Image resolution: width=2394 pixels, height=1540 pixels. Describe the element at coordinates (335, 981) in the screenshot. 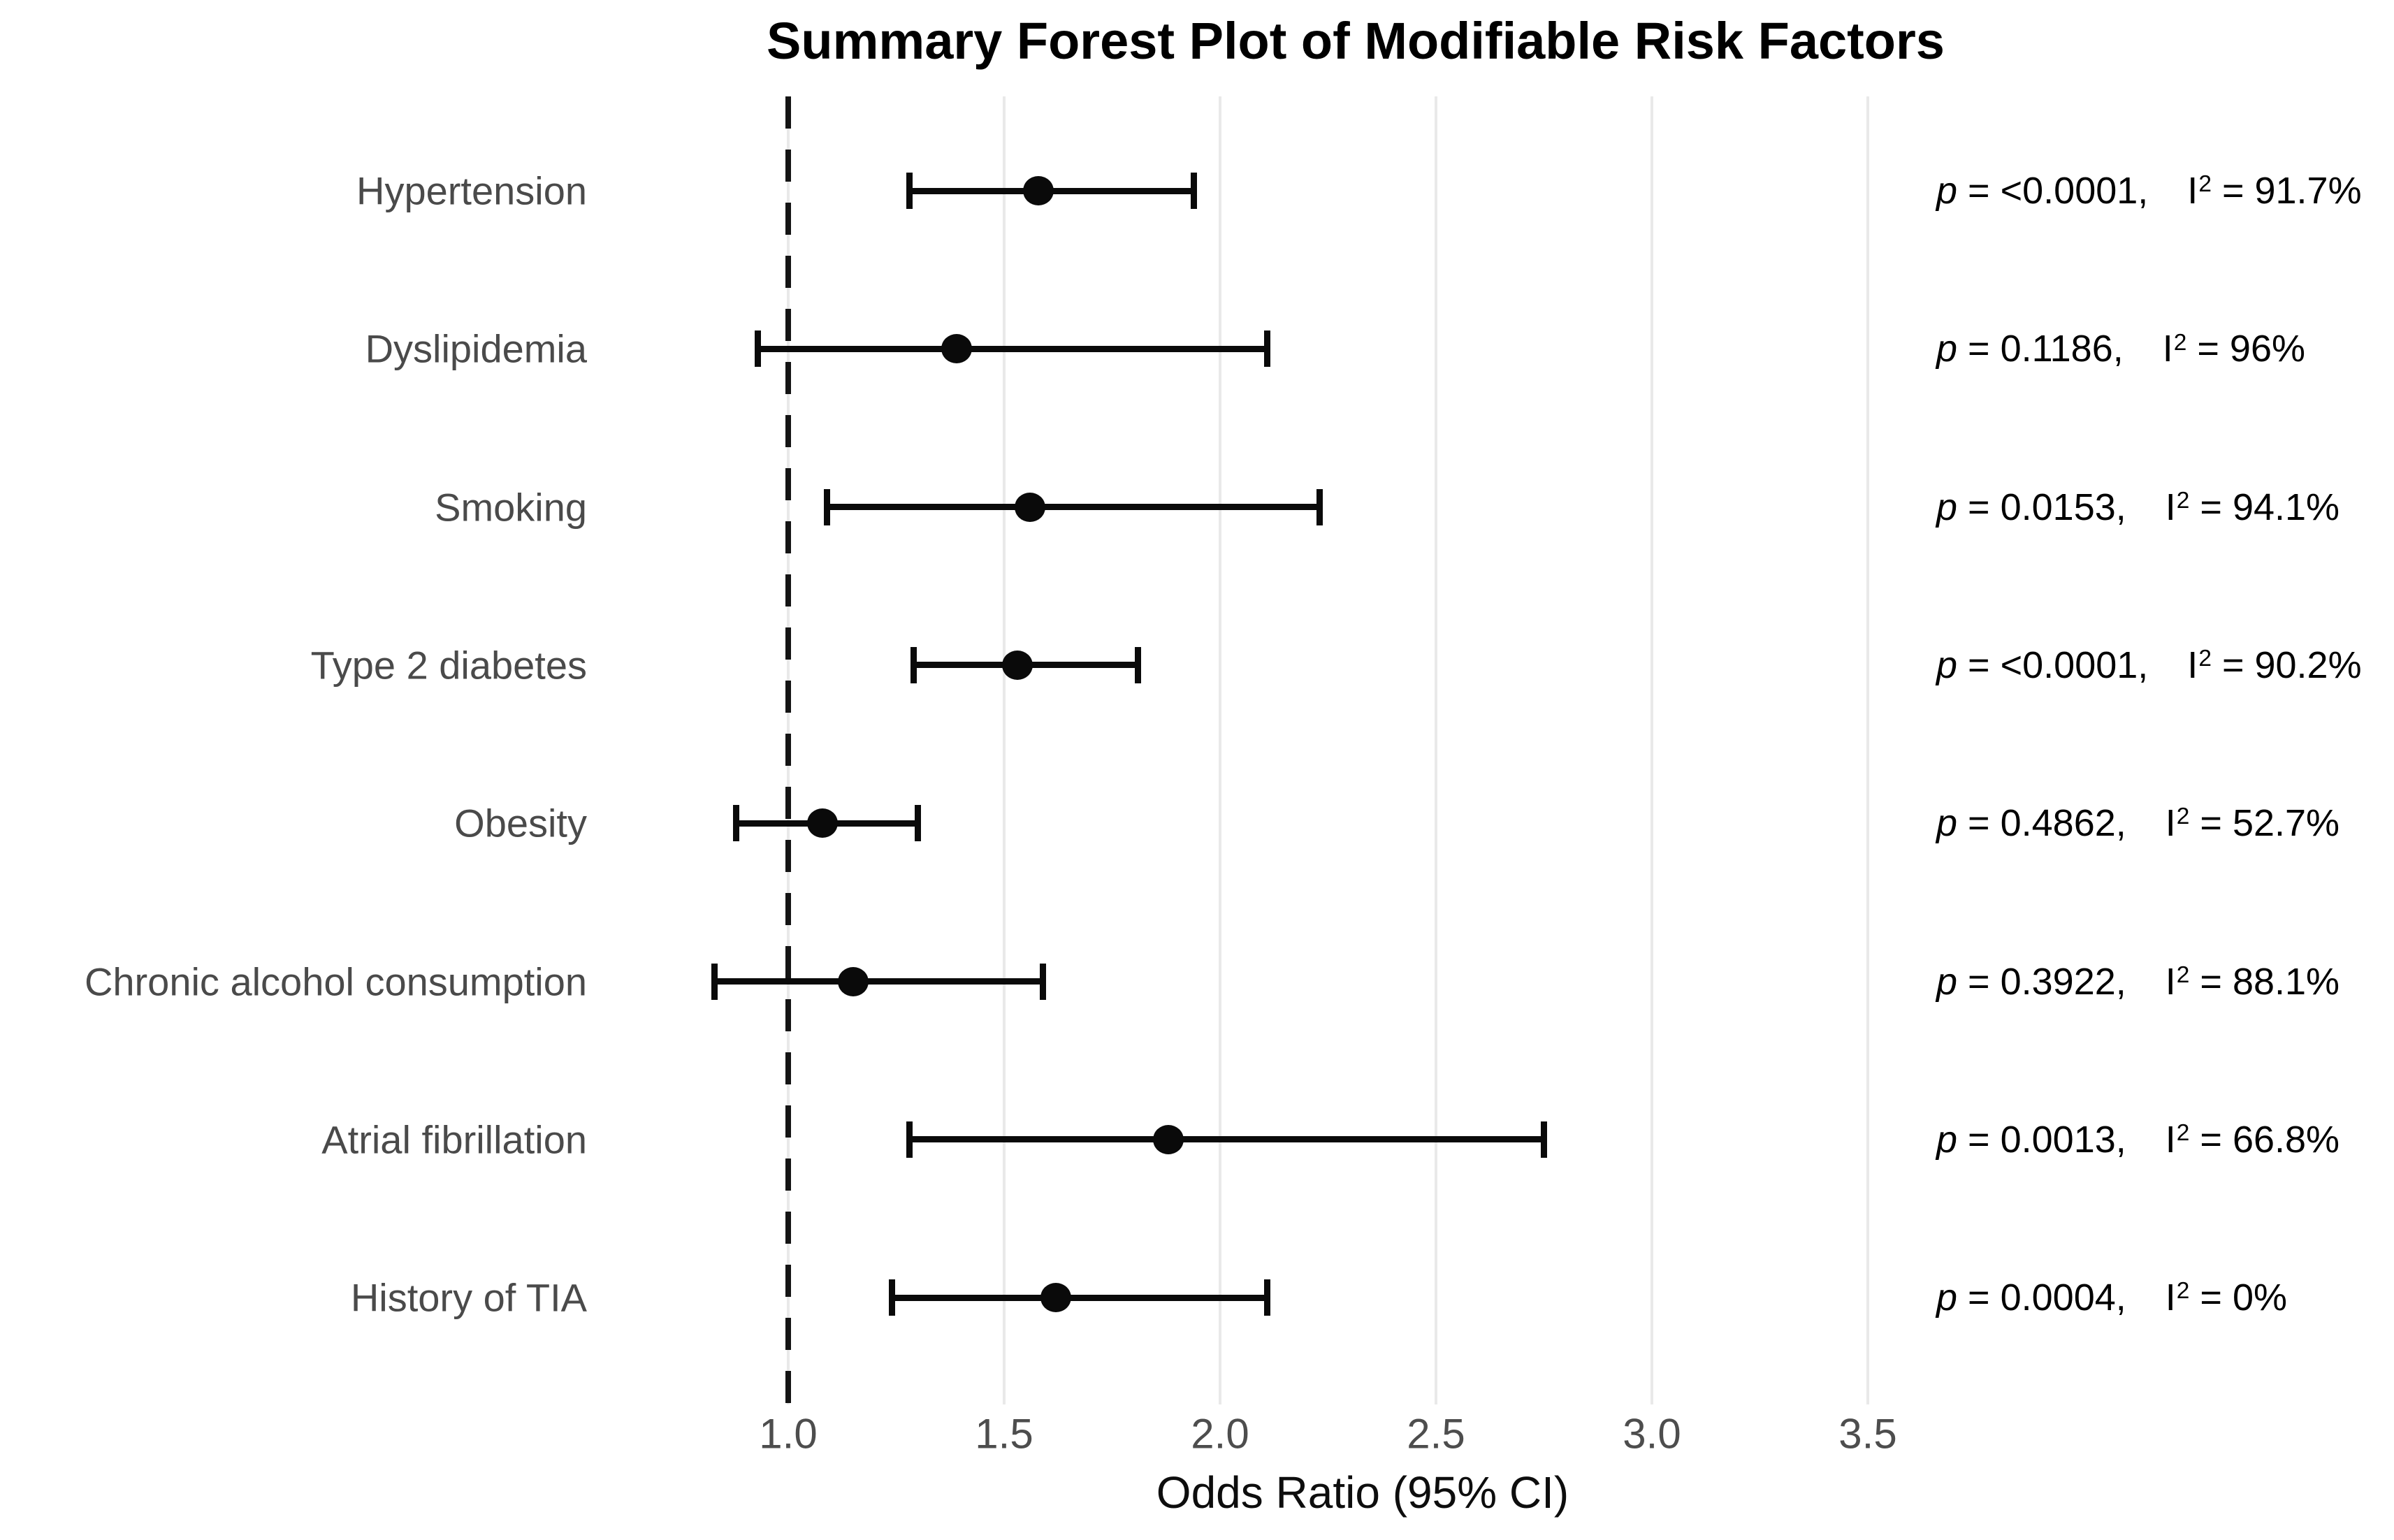

I see `row-label: Chronic alcohol consumption` at that location.